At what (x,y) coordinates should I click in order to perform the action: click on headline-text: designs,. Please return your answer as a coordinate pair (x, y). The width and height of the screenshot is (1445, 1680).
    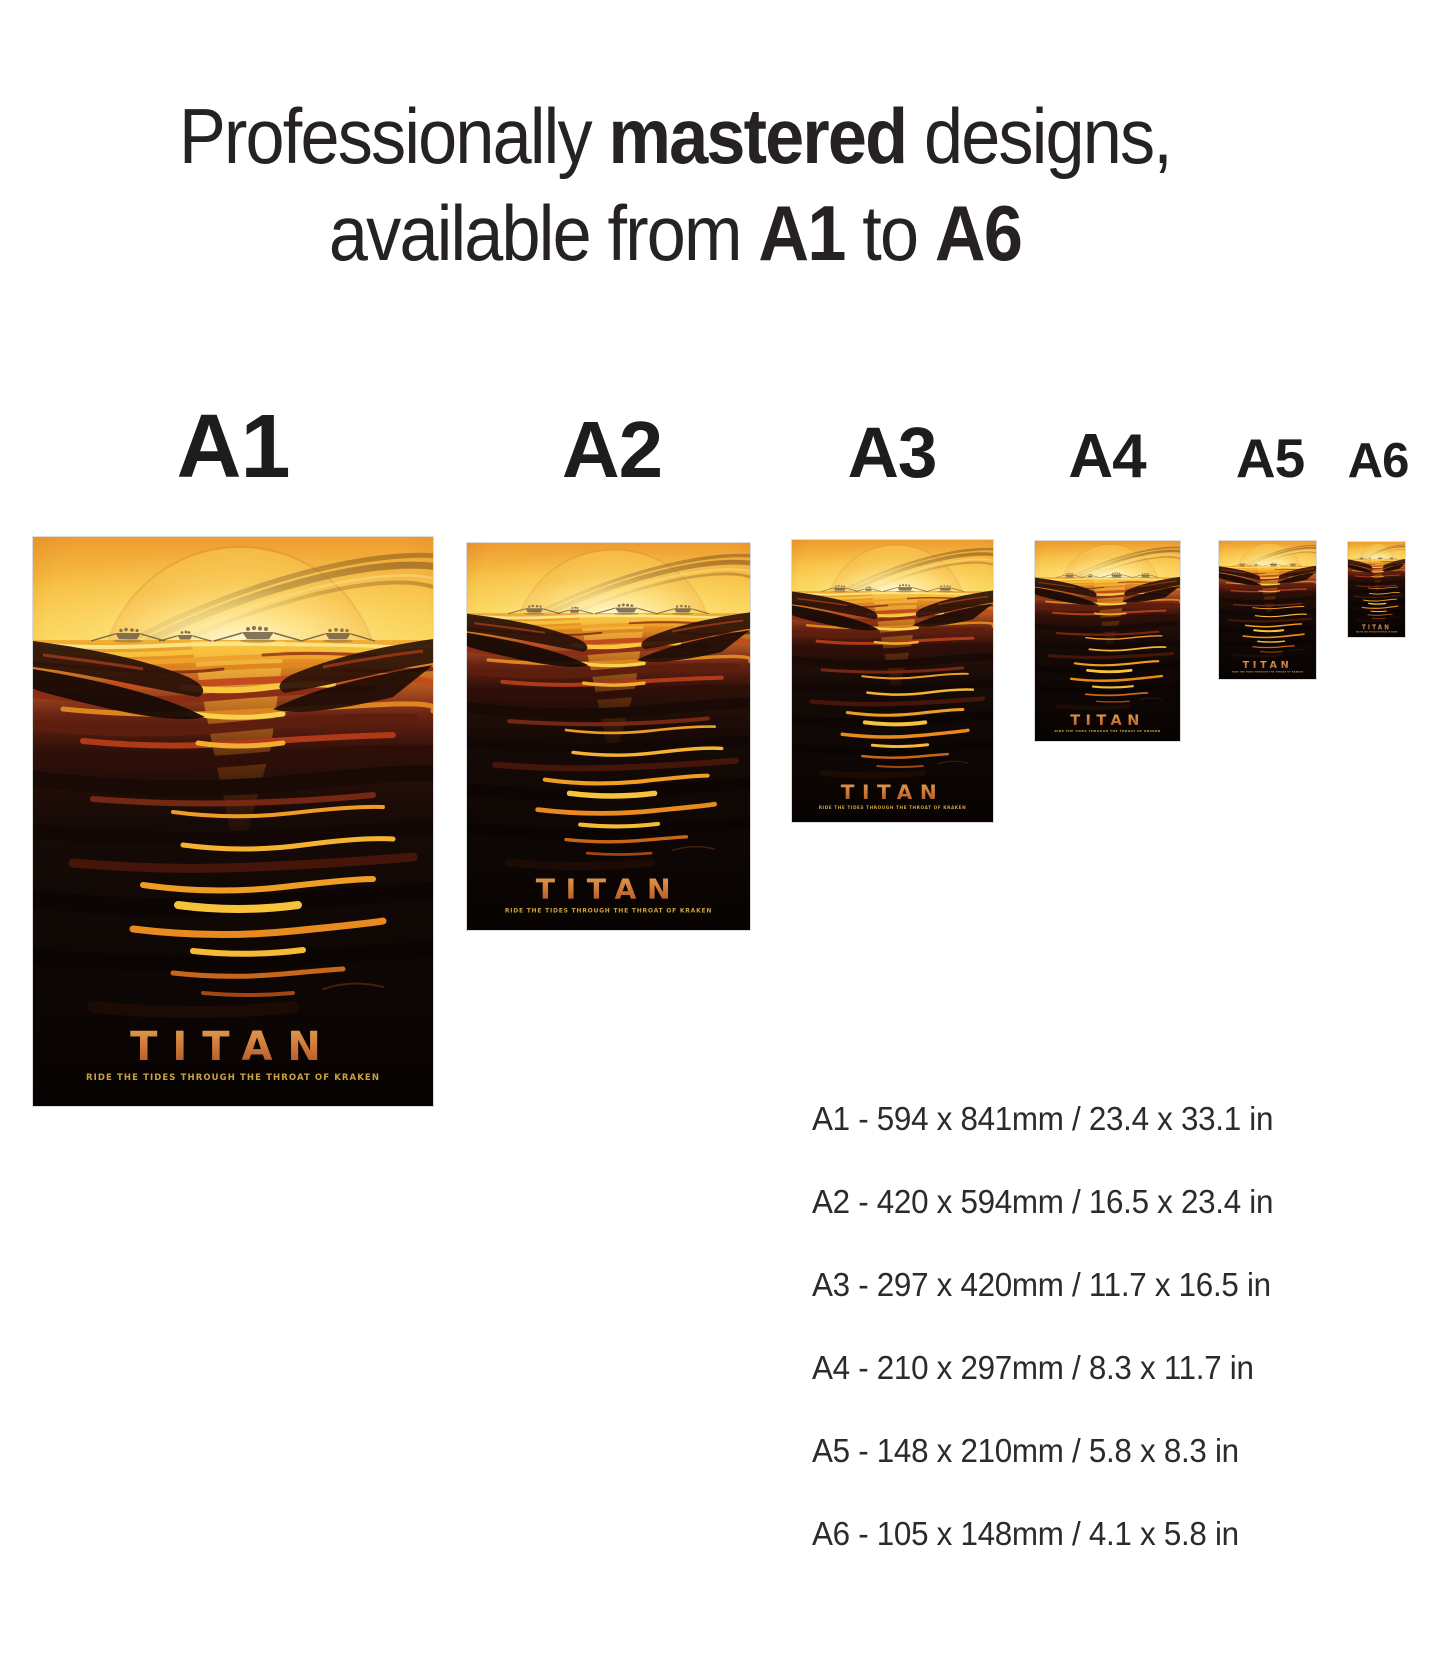
    Looking at the image, I should click on (1039, 136).